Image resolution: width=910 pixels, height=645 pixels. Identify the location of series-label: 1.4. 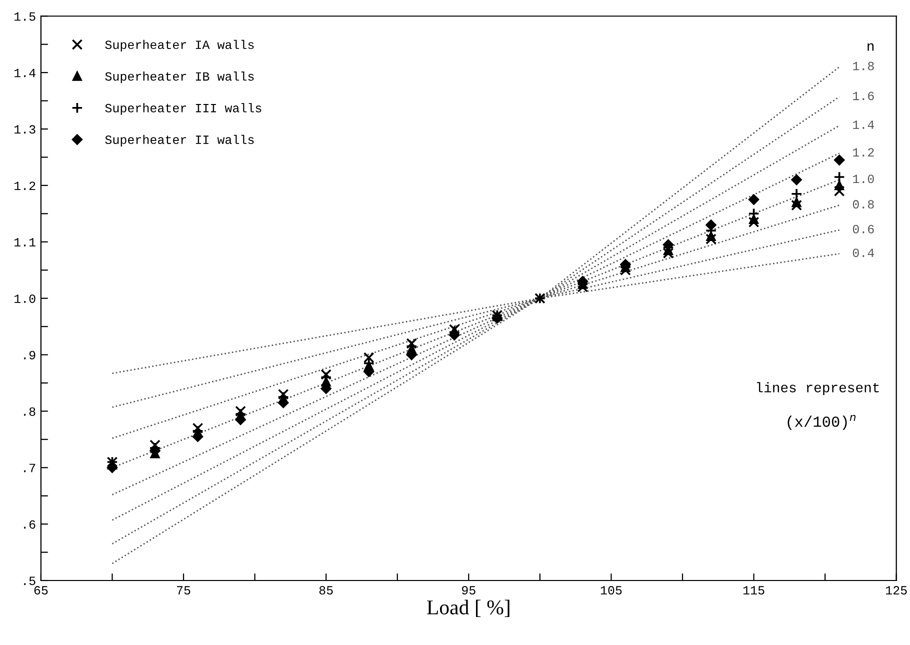
(863, 124).